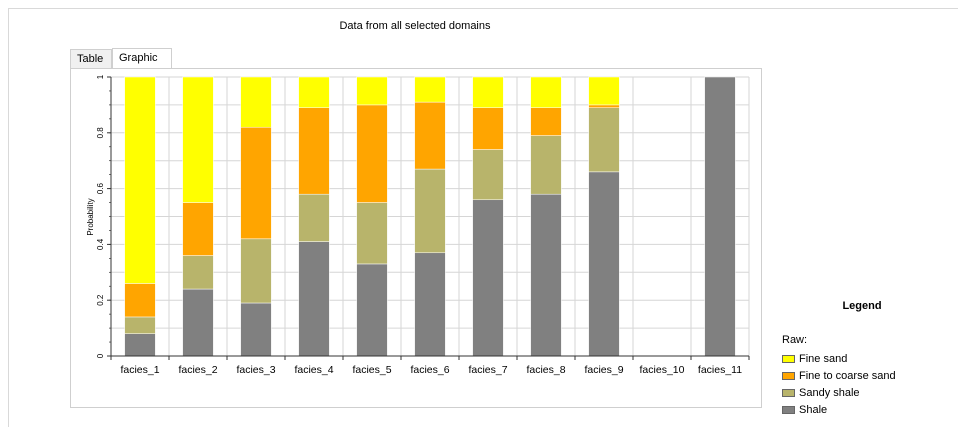 This screenshot has height=429, width=960. What do you see at coordinates (90, 216) in the screenshot?
I see `y-axis-label: Probability` at bounding box center [90, 216].